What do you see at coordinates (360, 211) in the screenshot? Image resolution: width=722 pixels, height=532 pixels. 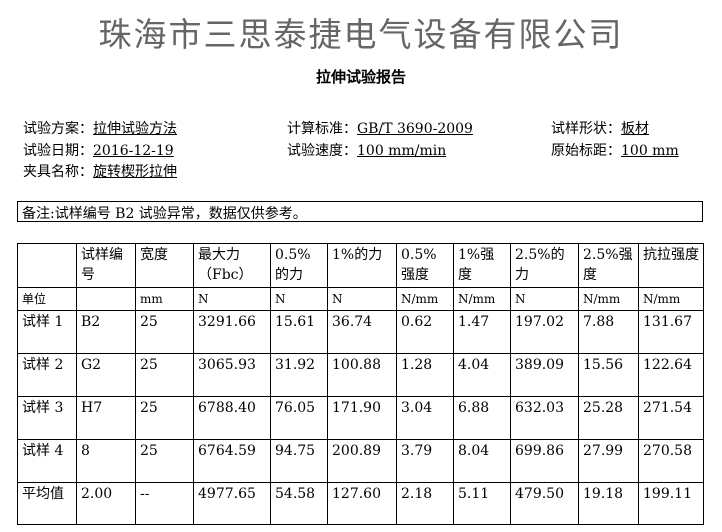 I see `note-box: 备注:试样编号 B2 试验异常，数据仅供参考。` at bounding box center [360, 211].